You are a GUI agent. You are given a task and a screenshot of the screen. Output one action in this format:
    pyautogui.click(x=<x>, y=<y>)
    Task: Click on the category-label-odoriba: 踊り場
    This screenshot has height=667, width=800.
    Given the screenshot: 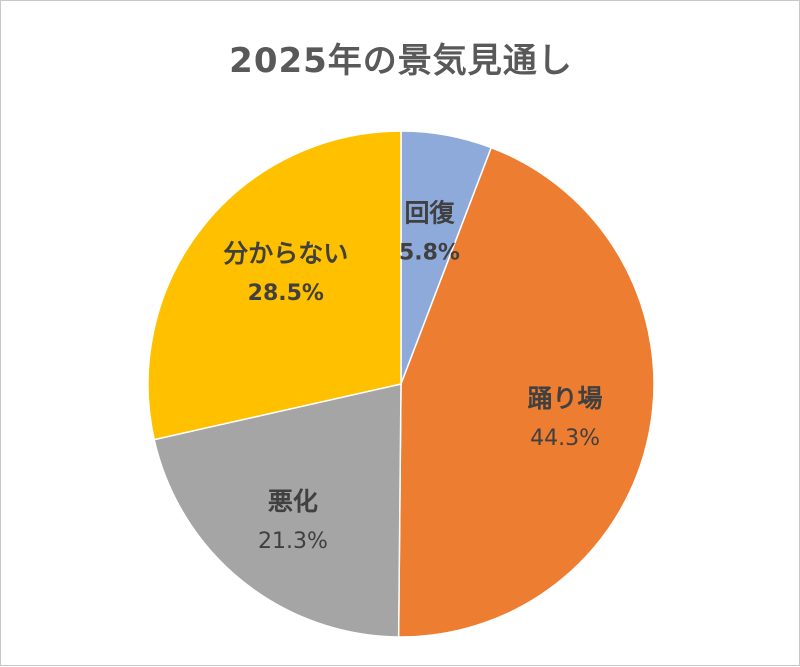 What is the action you would take?
    pyautogui.click(x=565, y=398)
    